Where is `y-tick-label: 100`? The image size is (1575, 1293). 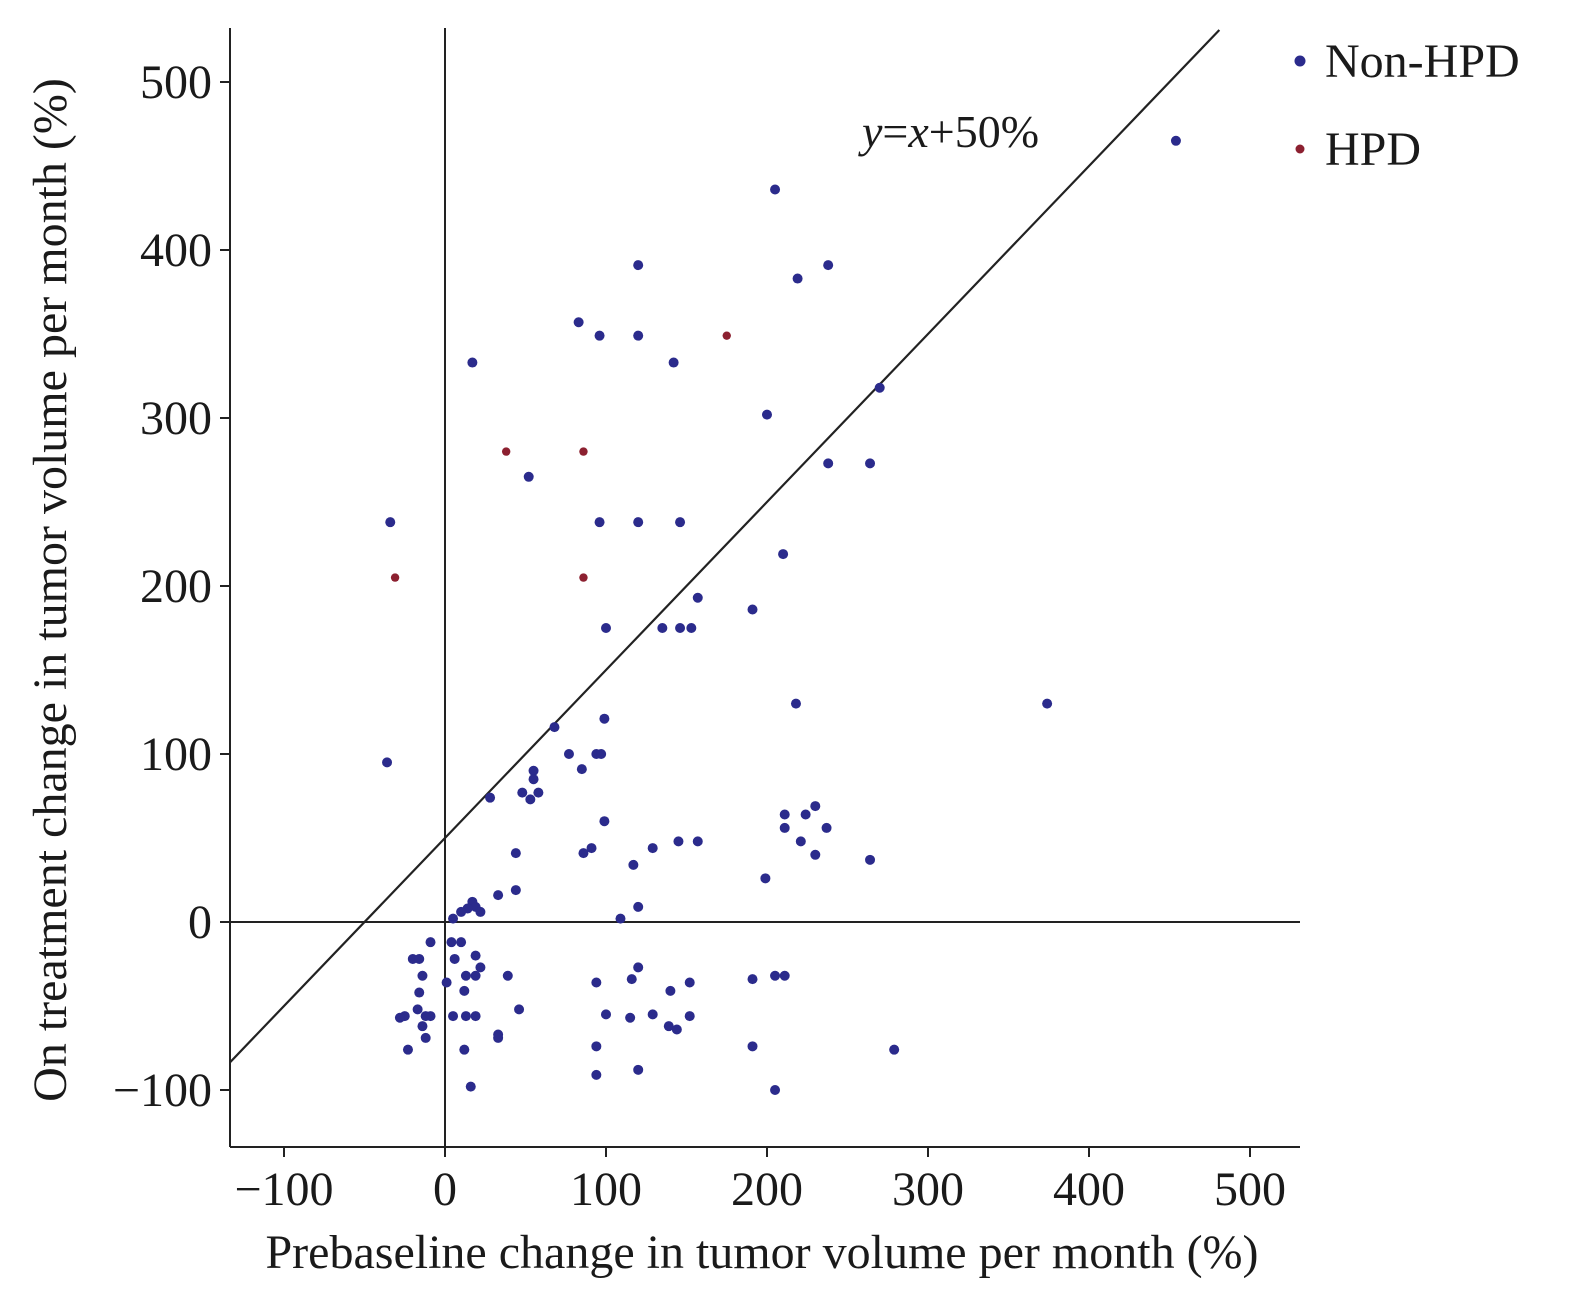 y-tick-label: 100 is located at coordinates (176, 754).